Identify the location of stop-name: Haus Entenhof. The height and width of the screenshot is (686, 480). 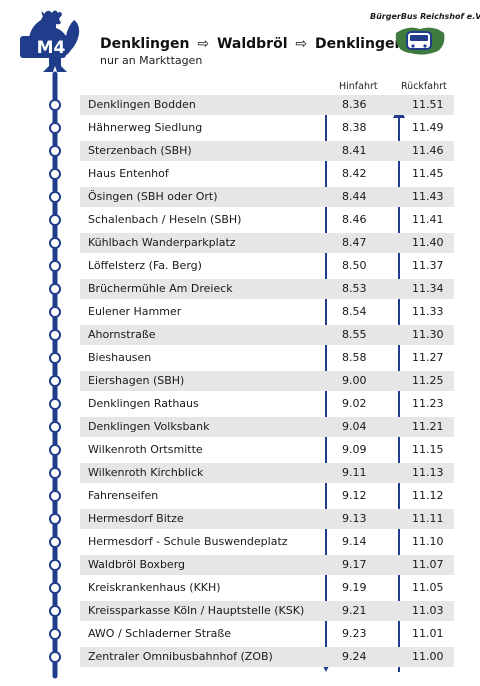
(128, 173).